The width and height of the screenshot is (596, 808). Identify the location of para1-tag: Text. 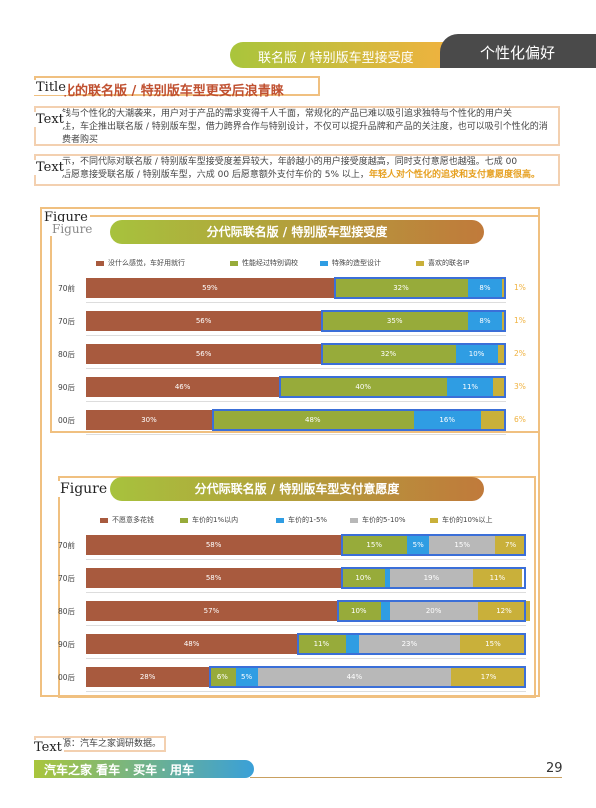
(50, 119).